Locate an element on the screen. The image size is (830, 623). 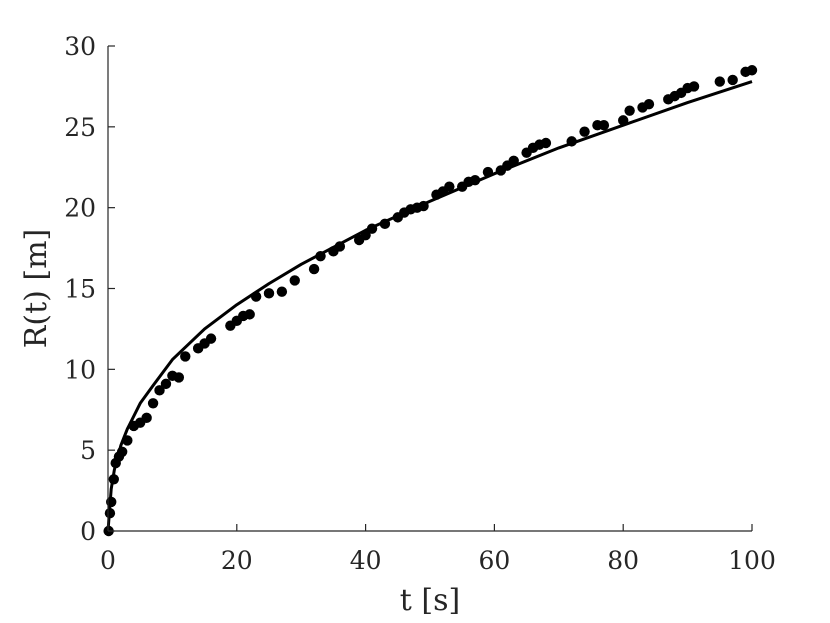
x-tick-label: 0 is located at coordinates (108, 560).